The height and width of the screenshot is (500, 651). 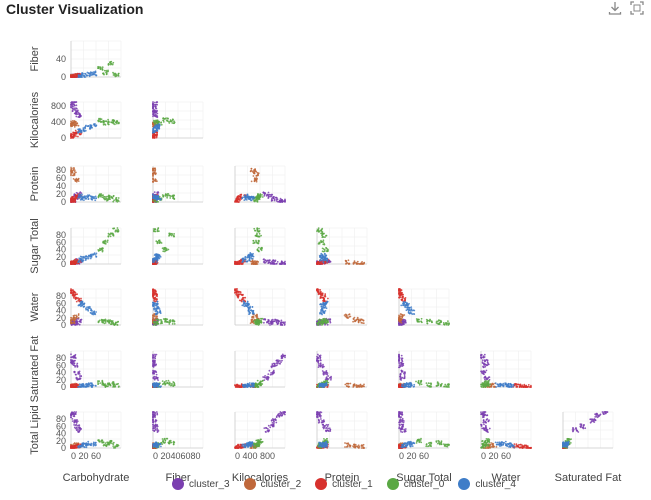 I want to click on fullscreen-icon, so click(x=637, y=8).